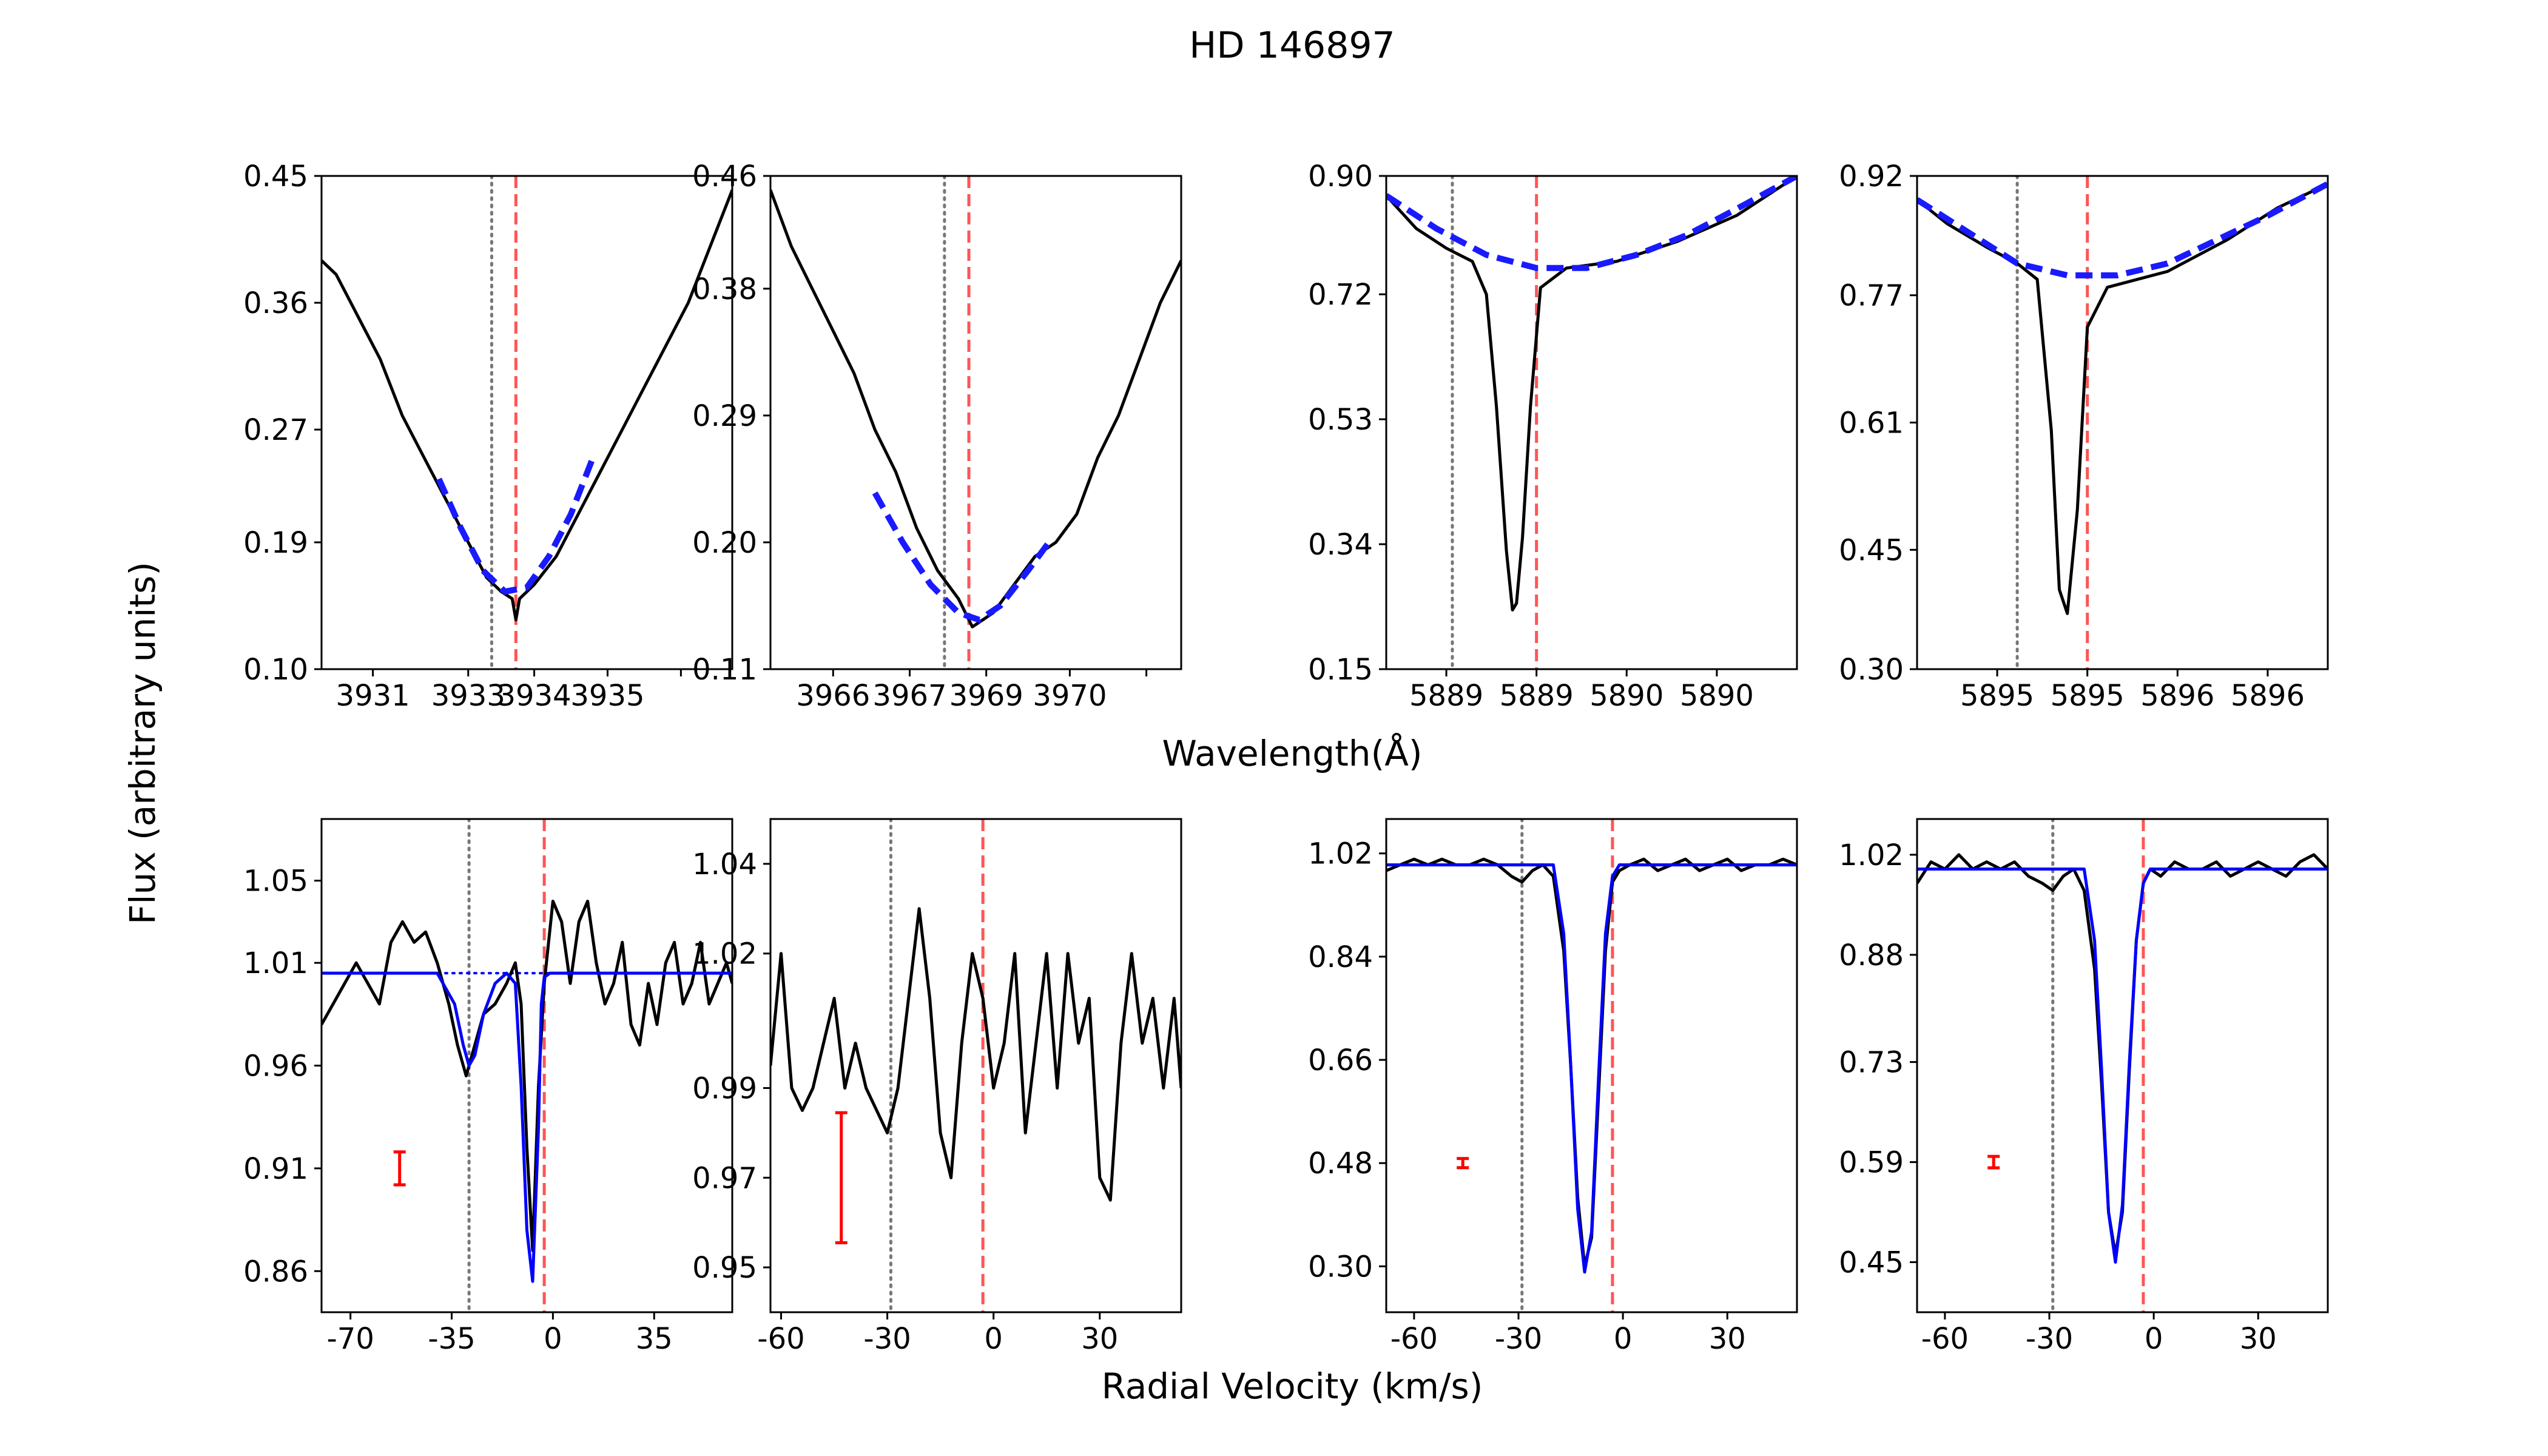 The width and height of the screenshot is (2548, 1456). I want to click on top-row-x-axis-label: Wavelength(Å), so click(1292, 753).